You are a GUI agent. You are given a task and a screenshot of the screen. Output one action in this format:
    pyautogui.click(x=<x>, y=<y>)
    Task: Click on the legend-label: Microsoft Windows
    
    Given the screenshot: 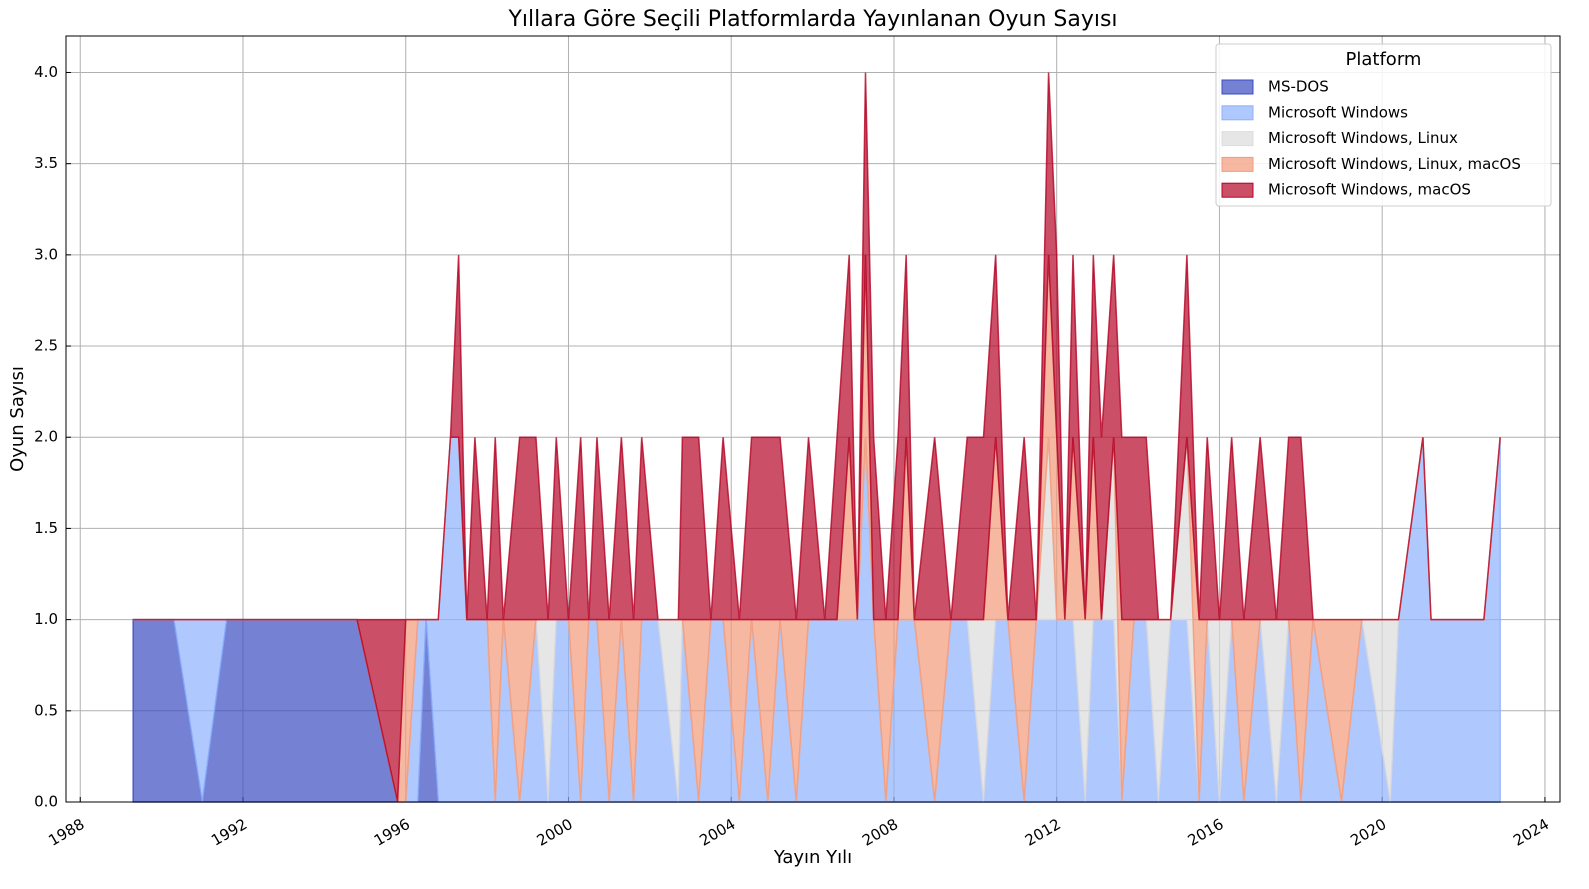 What is the action you would take?
    pyautogui.click(x=1338, y=112)
    